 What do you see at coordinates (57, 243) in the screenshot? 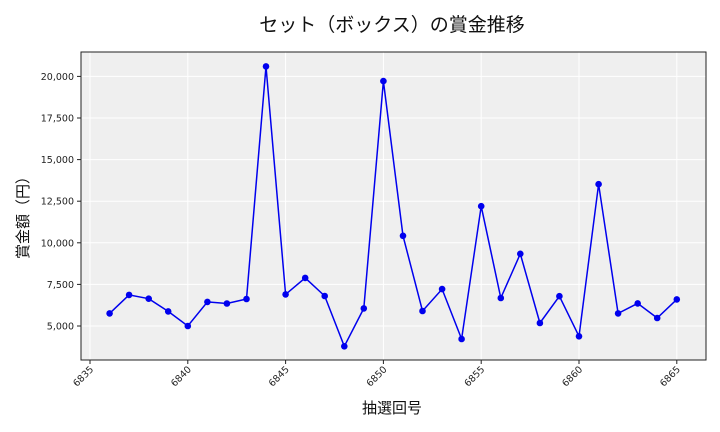
I see `y-tick-label: 10,000` at bounding box center [57, 243].